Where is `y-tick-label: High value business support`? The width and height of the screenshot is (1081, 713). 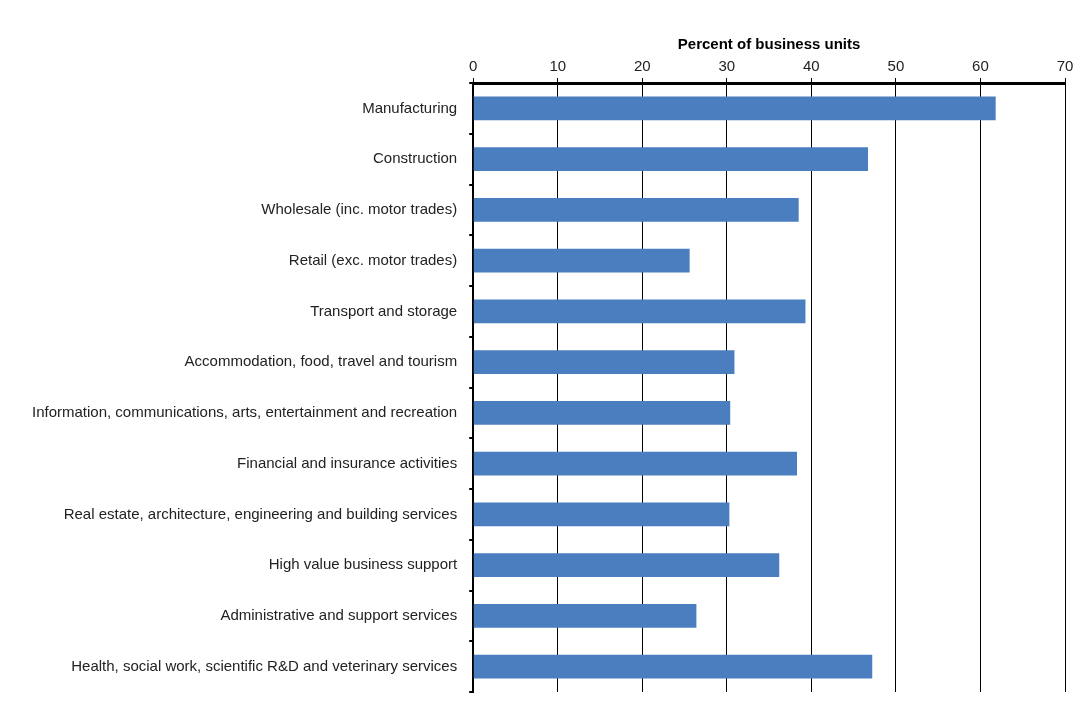
y-tick-label: High value business support is located at coordinates (363, 564).